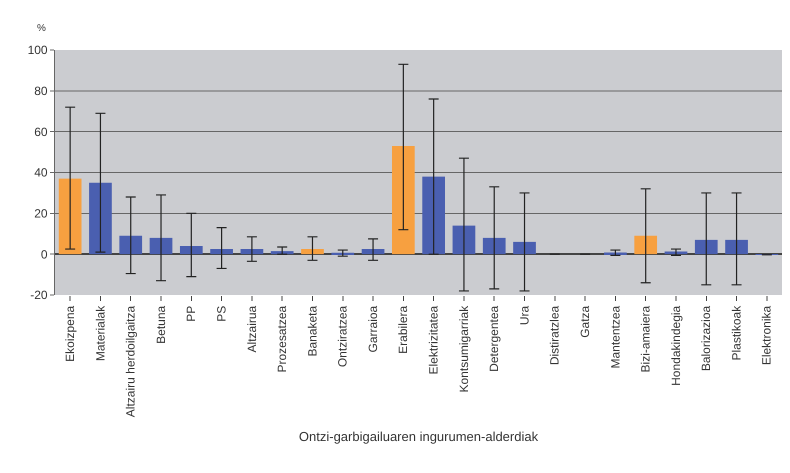 This screenshot has width=790, height=473. I want to click on x-tick-label: Gatza, so click(585, 321).